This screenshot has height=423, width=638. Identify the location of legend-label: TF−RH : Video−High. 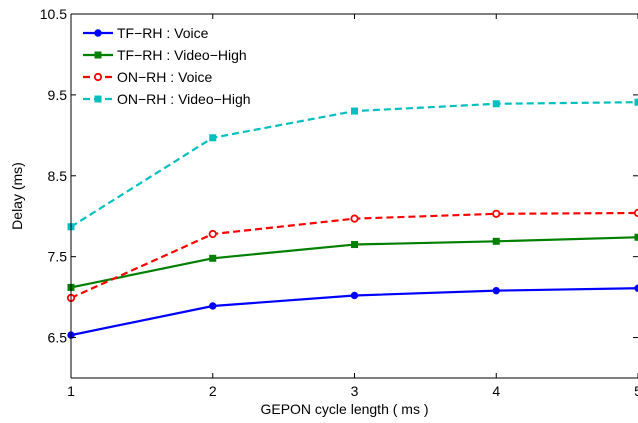
(182, 55).